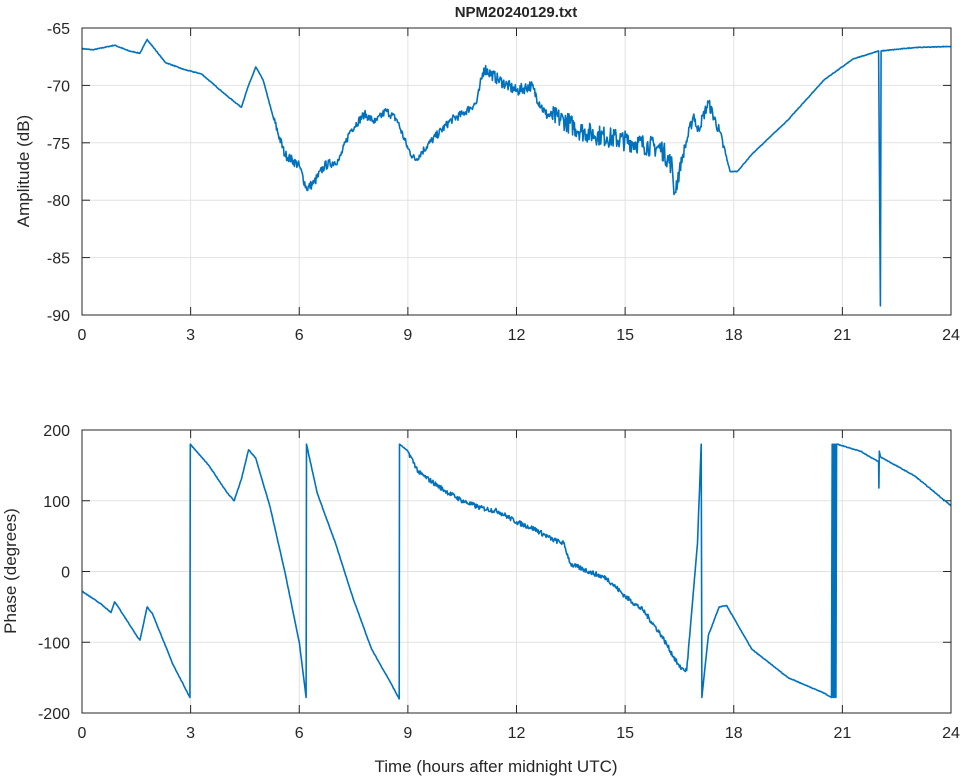 This screenshot has height=783, width=964. I want to click on phase-y-label: Phase (degrees), so click(10, 571).